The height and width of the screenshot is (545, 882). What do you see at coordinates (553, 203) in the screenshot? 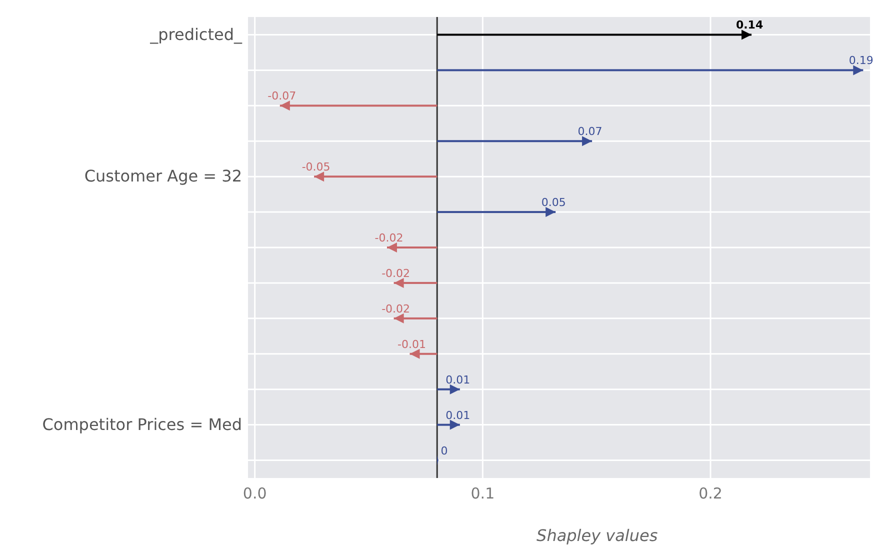
I see `data-label: 0.05` at bounding box center [553, 203].